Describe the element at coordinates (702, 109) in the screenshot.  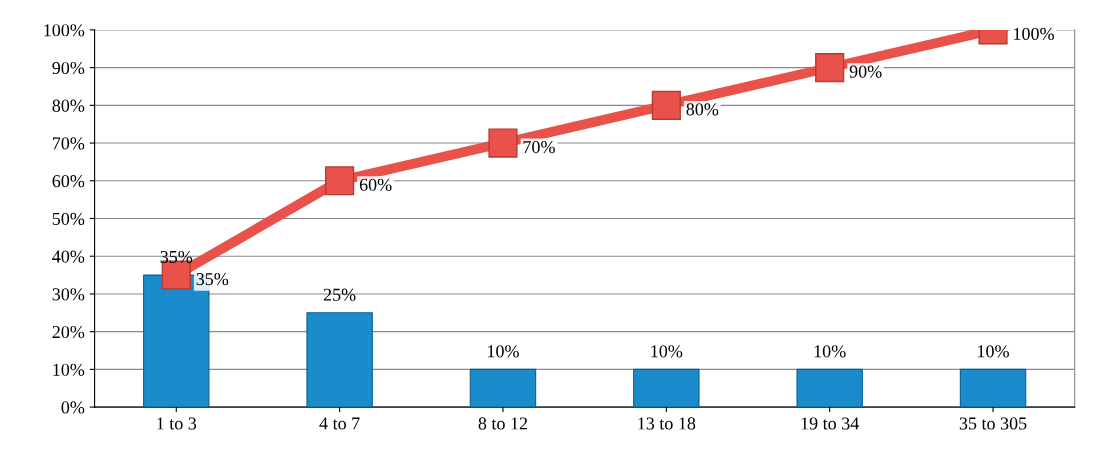
I see `data-label: 80%` at that location.